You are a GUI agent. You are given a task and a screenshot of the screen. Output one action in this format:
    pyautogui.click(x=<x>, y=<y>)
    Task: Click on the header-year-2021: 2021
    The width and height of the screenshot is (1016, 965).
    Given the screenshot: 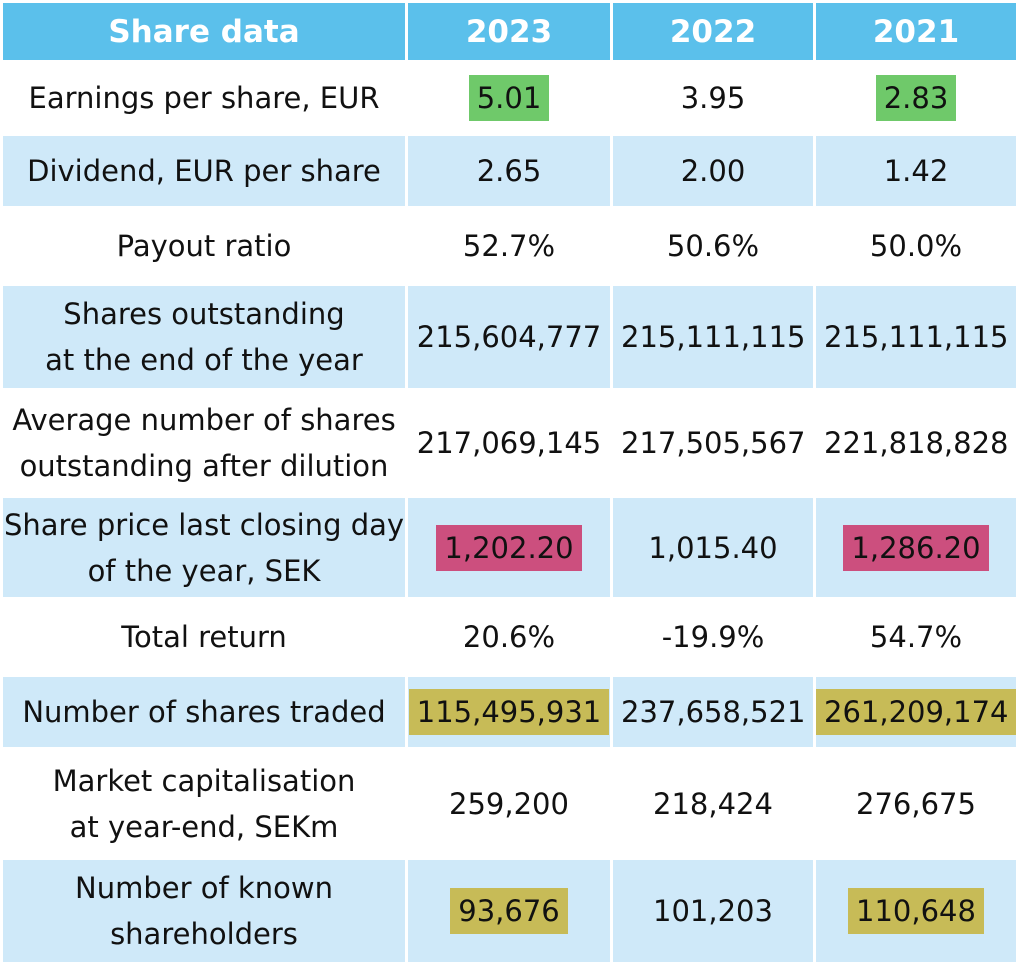 What is the action you would take?
    pyautogui.click(x=915, y=32)
    